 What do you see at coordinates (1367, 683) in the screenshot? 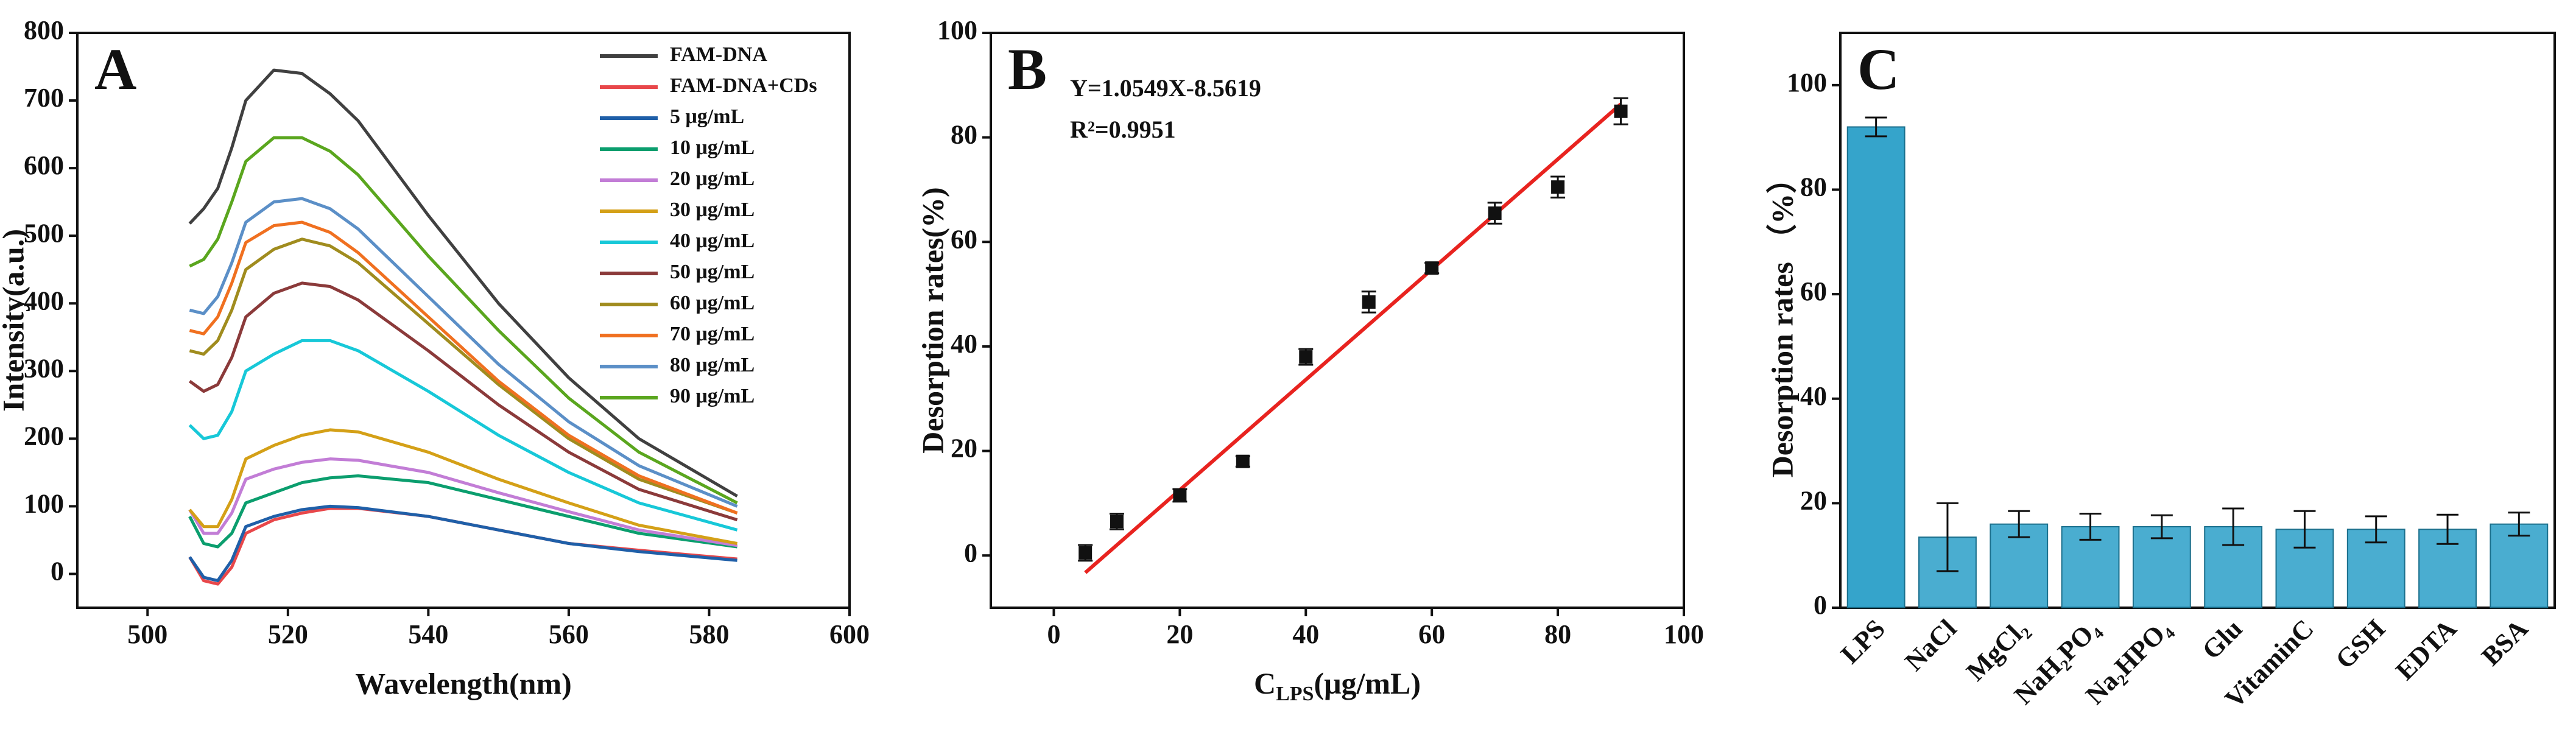
I see `x-axis-label-part: (μg/mL)` at bounding box center [1367, 683].